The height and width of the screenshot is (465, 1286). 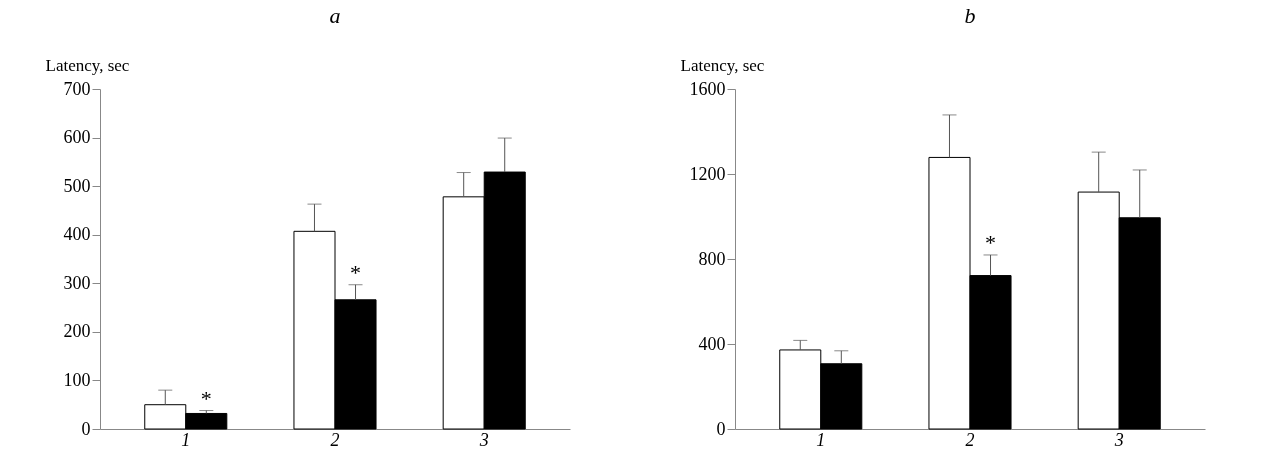 I want to click on y-tick-label: 100, so click(x=77, y=379).